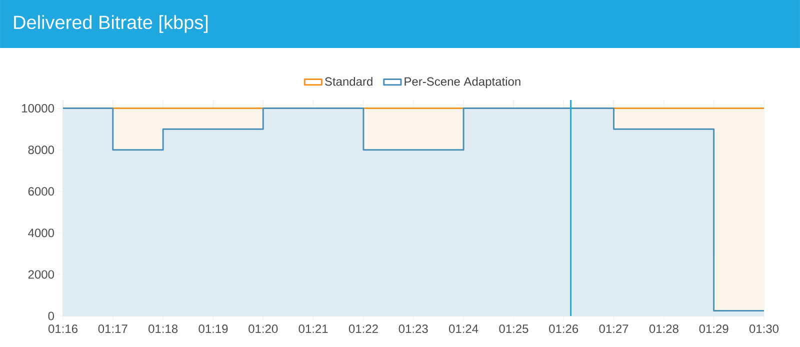 Image resolution: width=800 pixels, height=347 pixels. I want to click on y-tick-label: 10000, so click(38, 108).